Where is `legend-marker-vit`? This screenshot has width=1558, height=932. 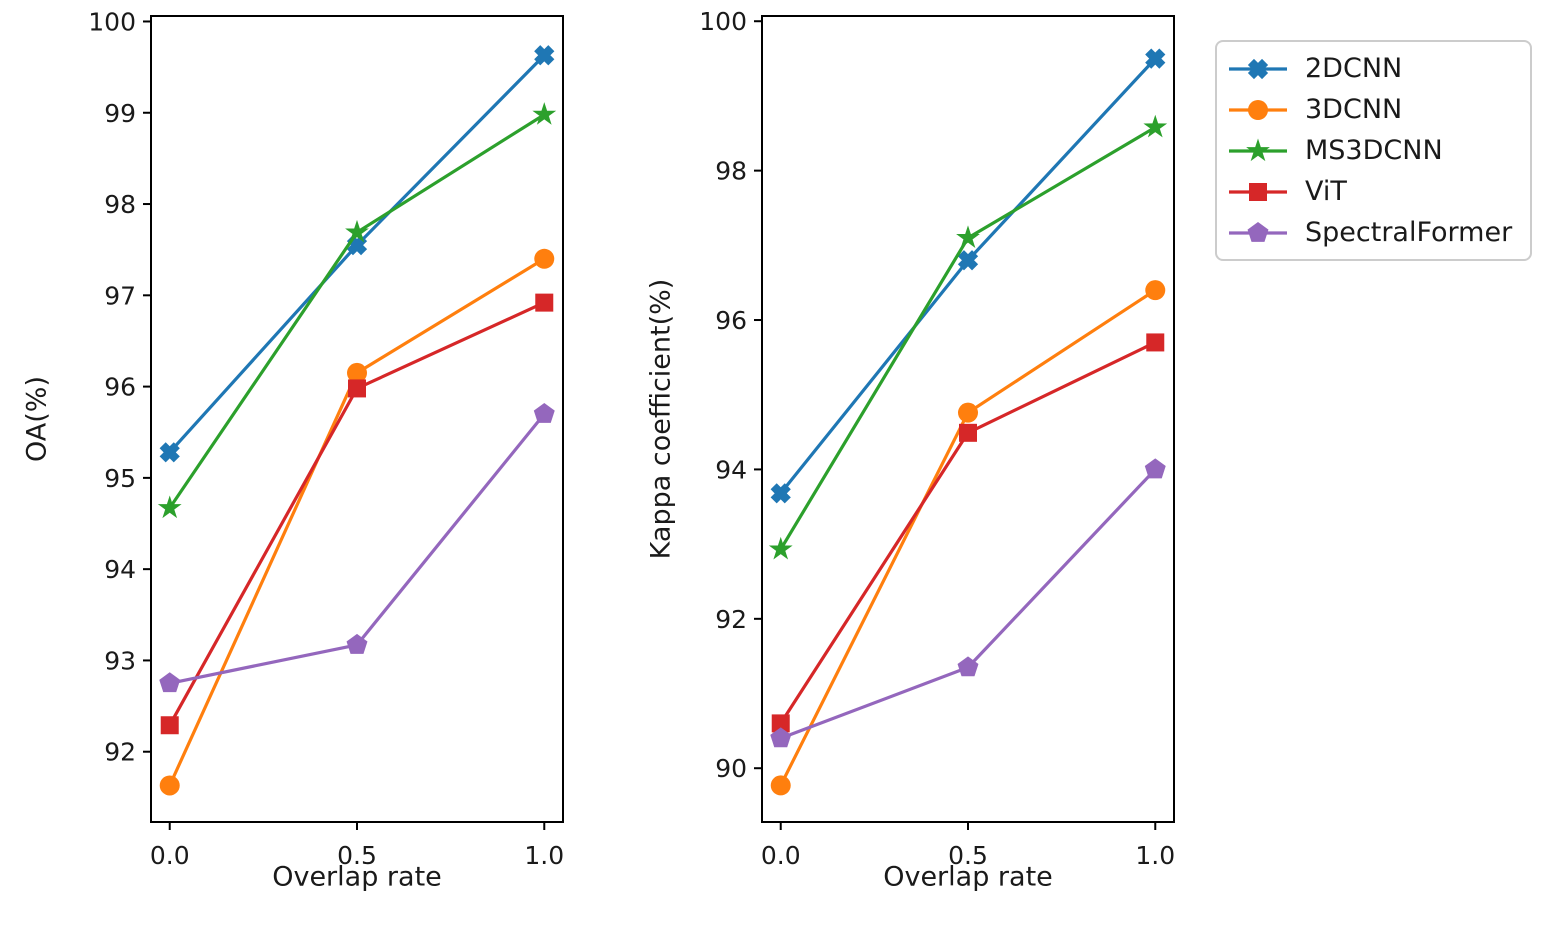 legend-marker-vit is located at coordinates (1258, 191).